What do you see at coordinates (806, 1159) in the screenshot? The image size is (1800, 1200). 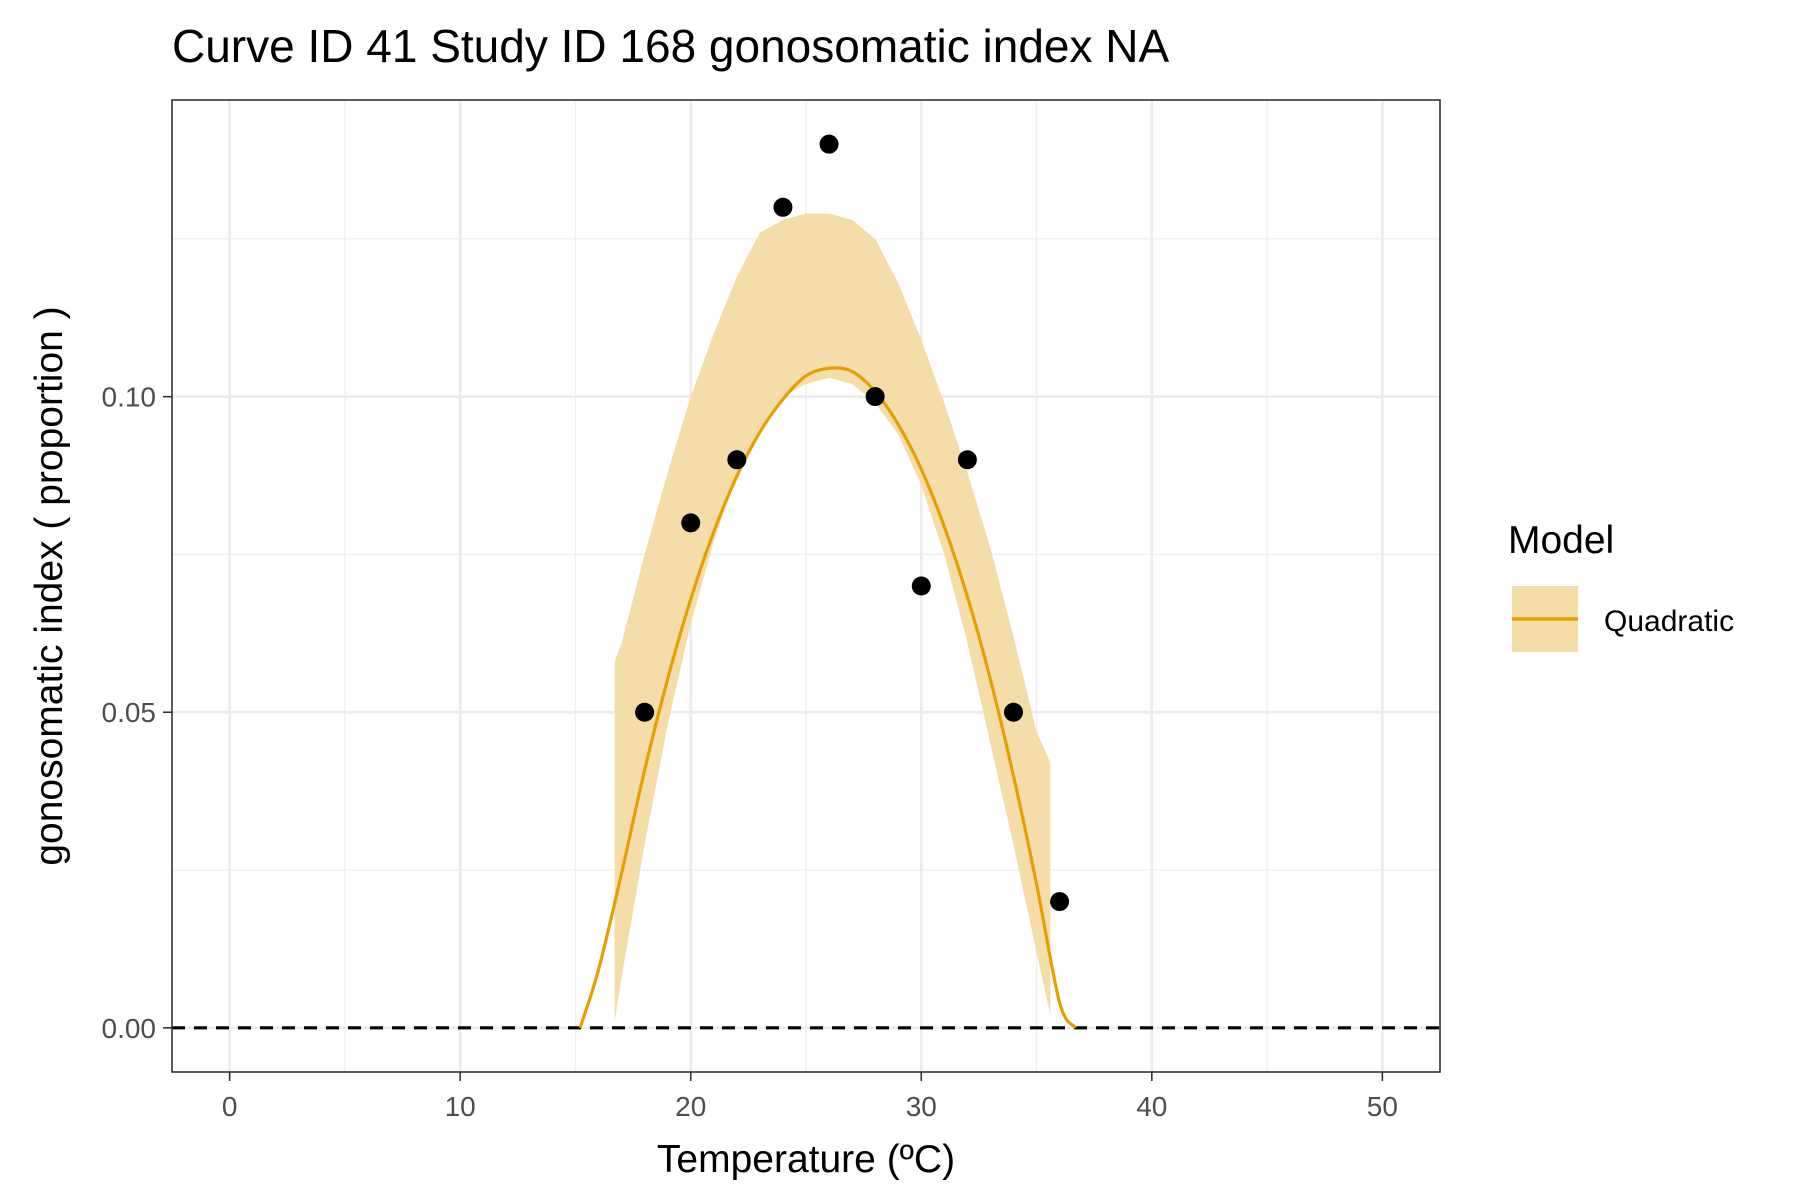 I see `x-axis-title: Temperature (ºC)` at bounding box center [806, 1159].